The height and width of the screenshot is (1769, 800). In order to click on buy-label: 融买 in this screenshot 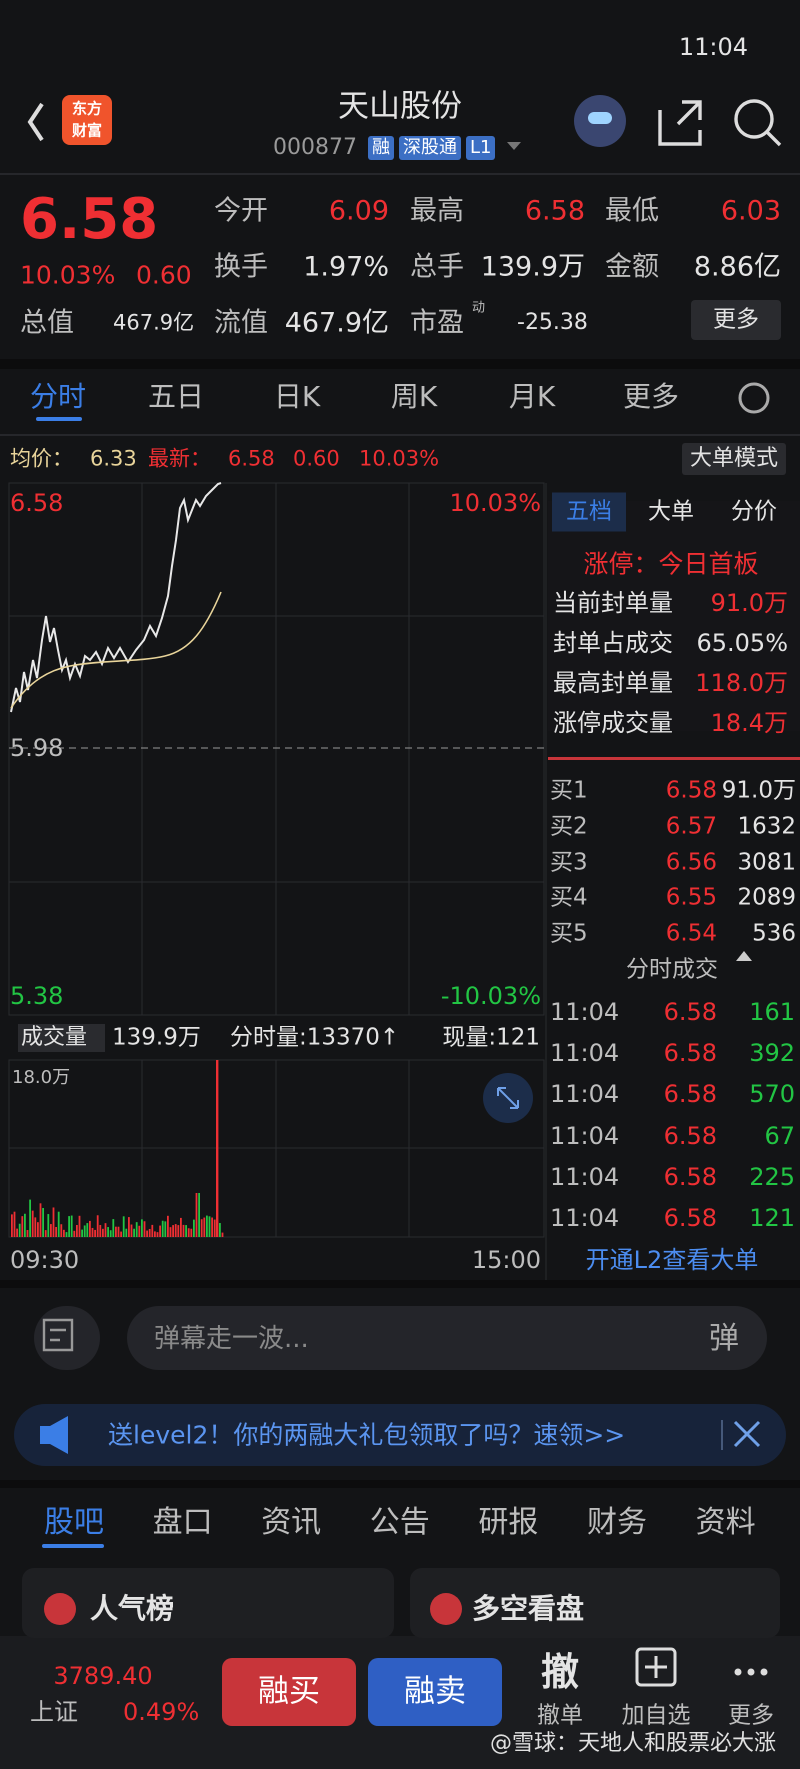, I will do `click(289, 1691)`.